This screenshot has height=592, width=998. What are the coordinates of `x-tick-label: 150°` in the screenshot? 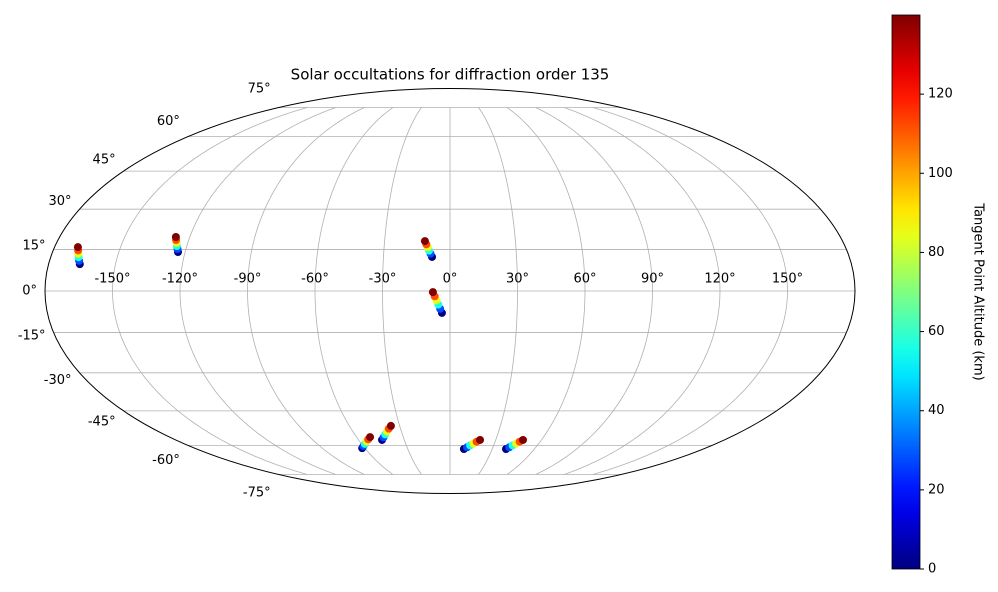 It's located at (787, 279).